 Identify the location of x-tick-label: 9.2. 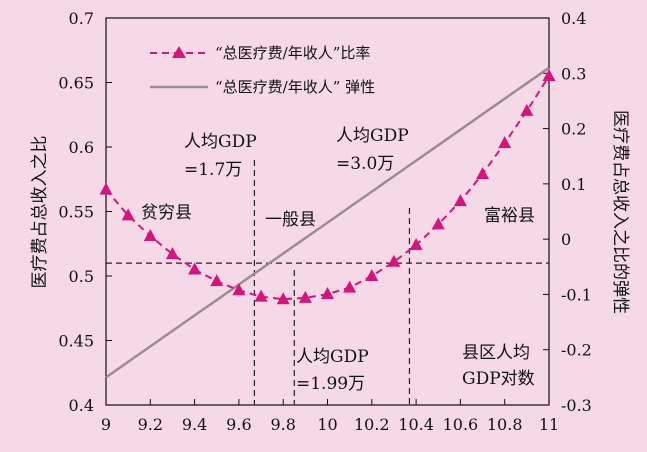
(150, 424).